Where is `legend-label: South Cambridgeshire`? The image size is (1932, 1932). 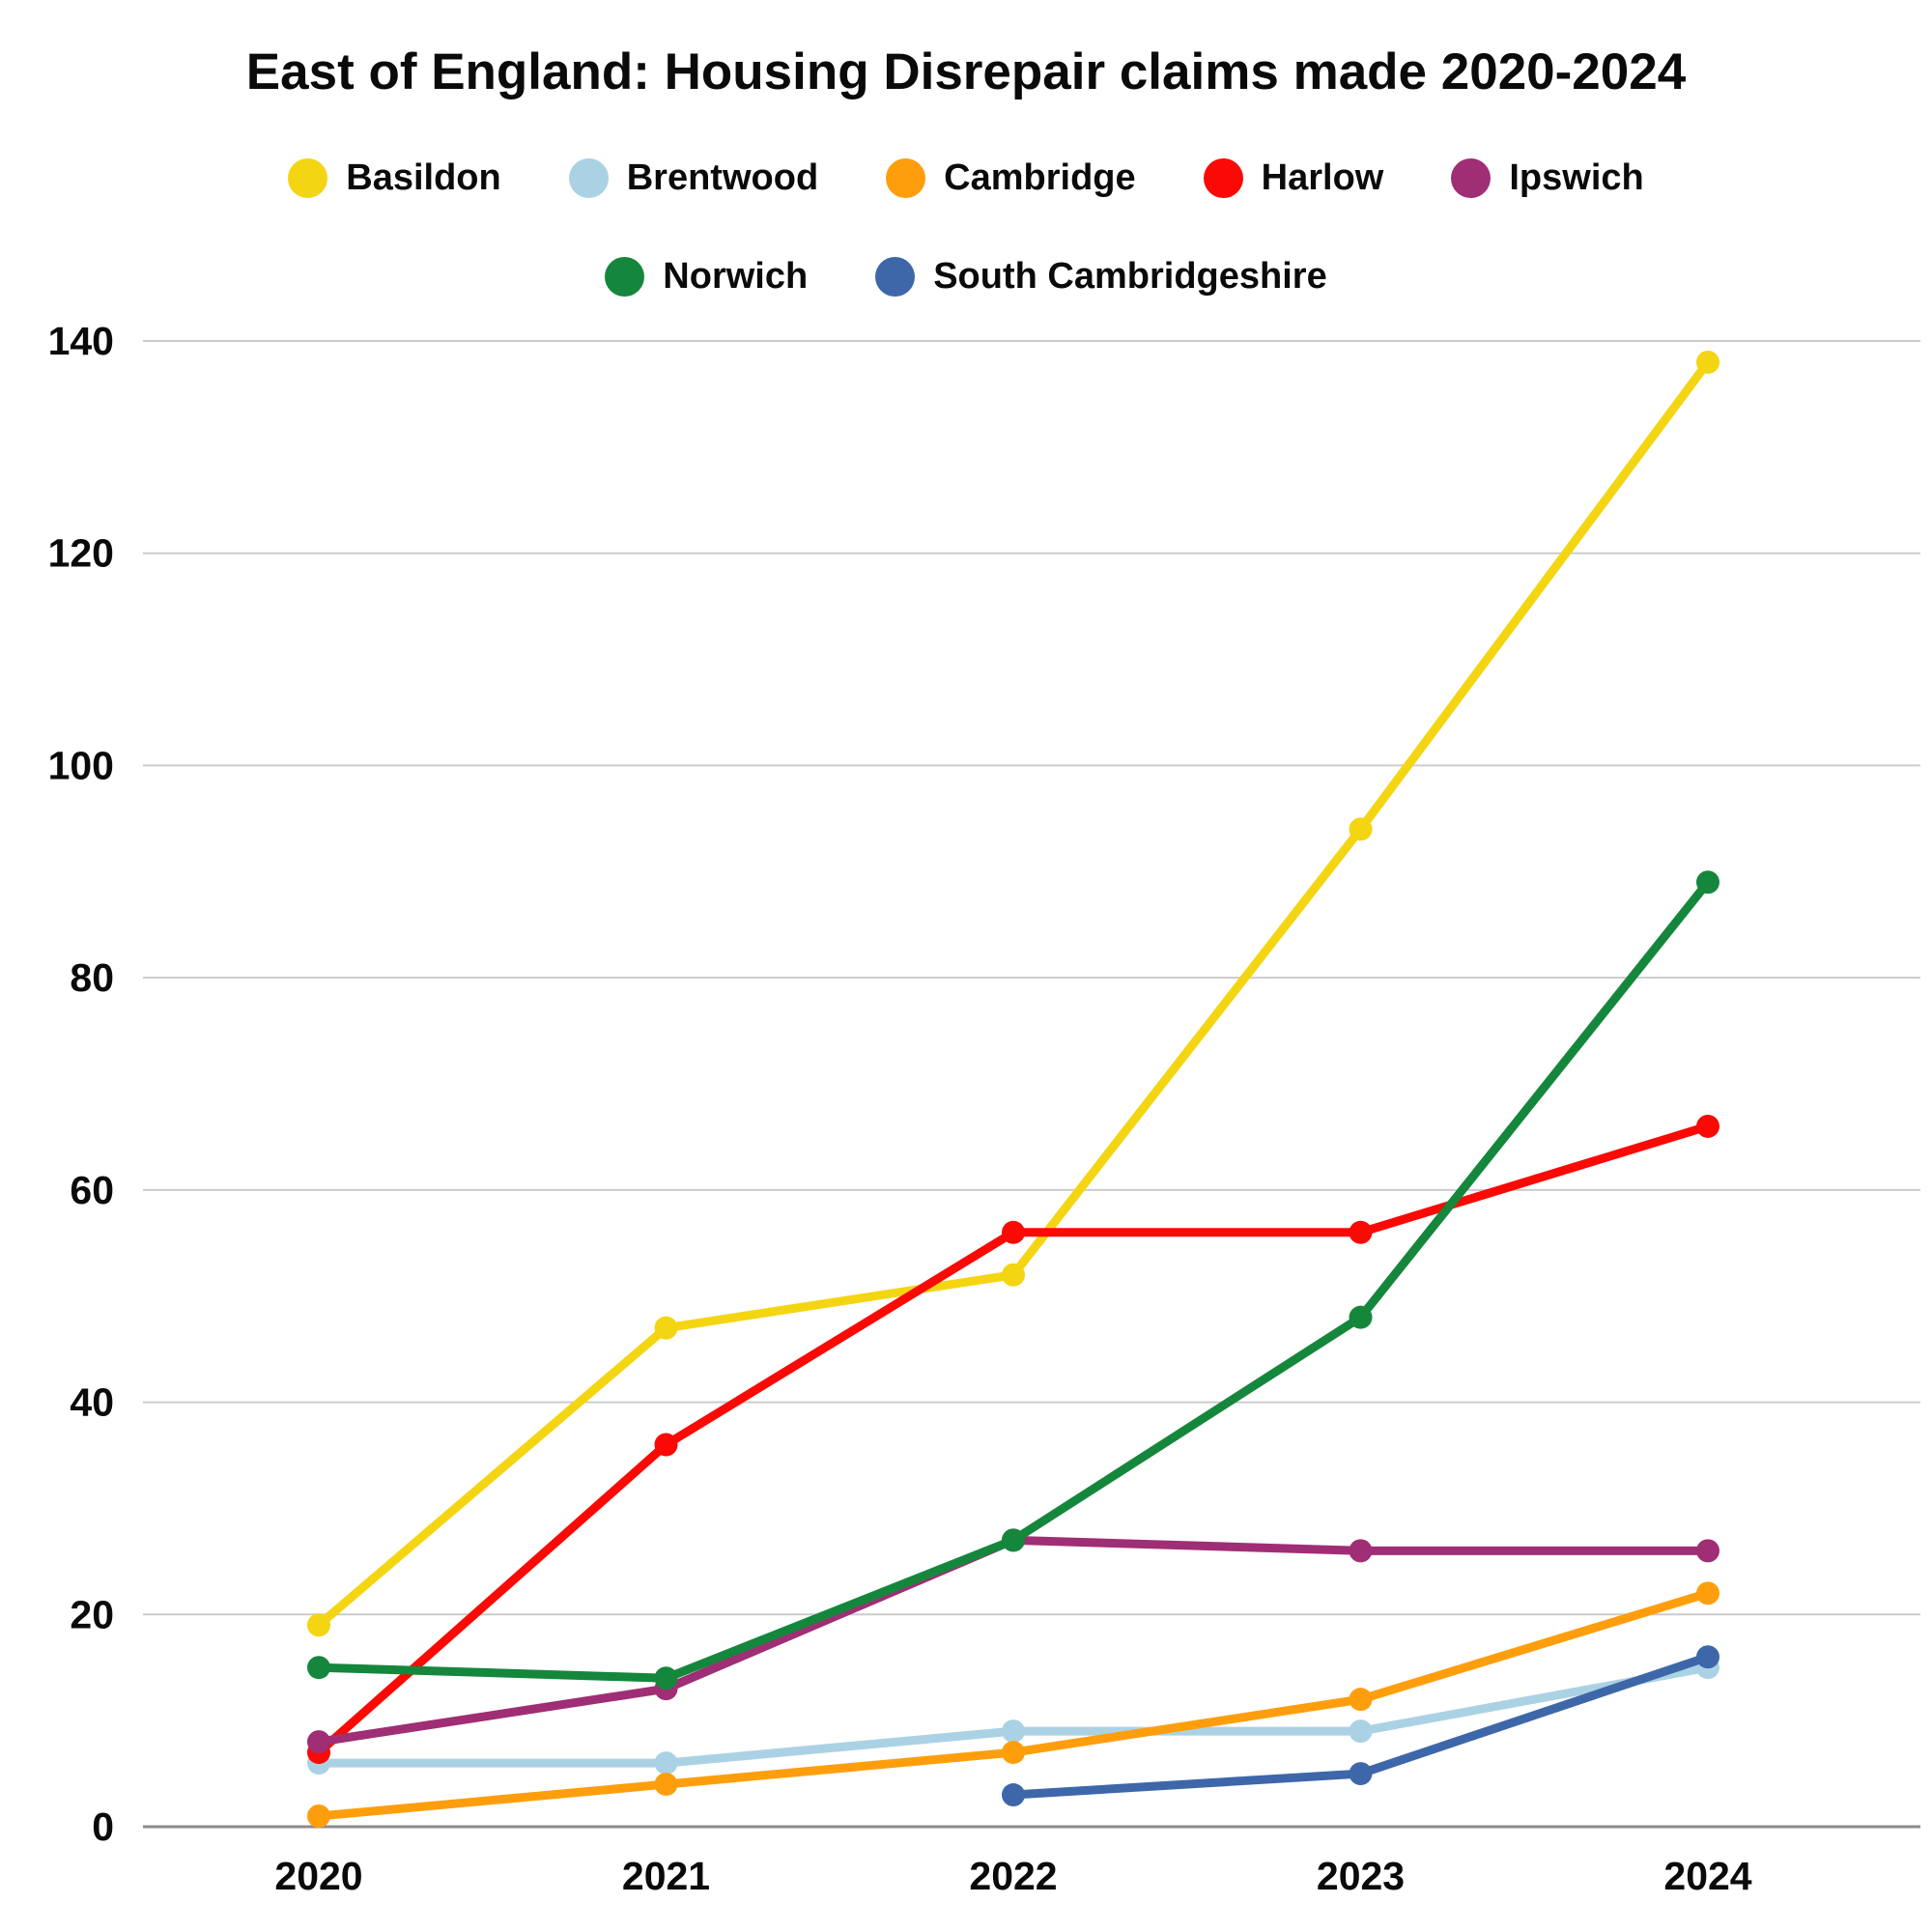 legend-label: South Cambridgeshire is located at coordinates (1130, 276).